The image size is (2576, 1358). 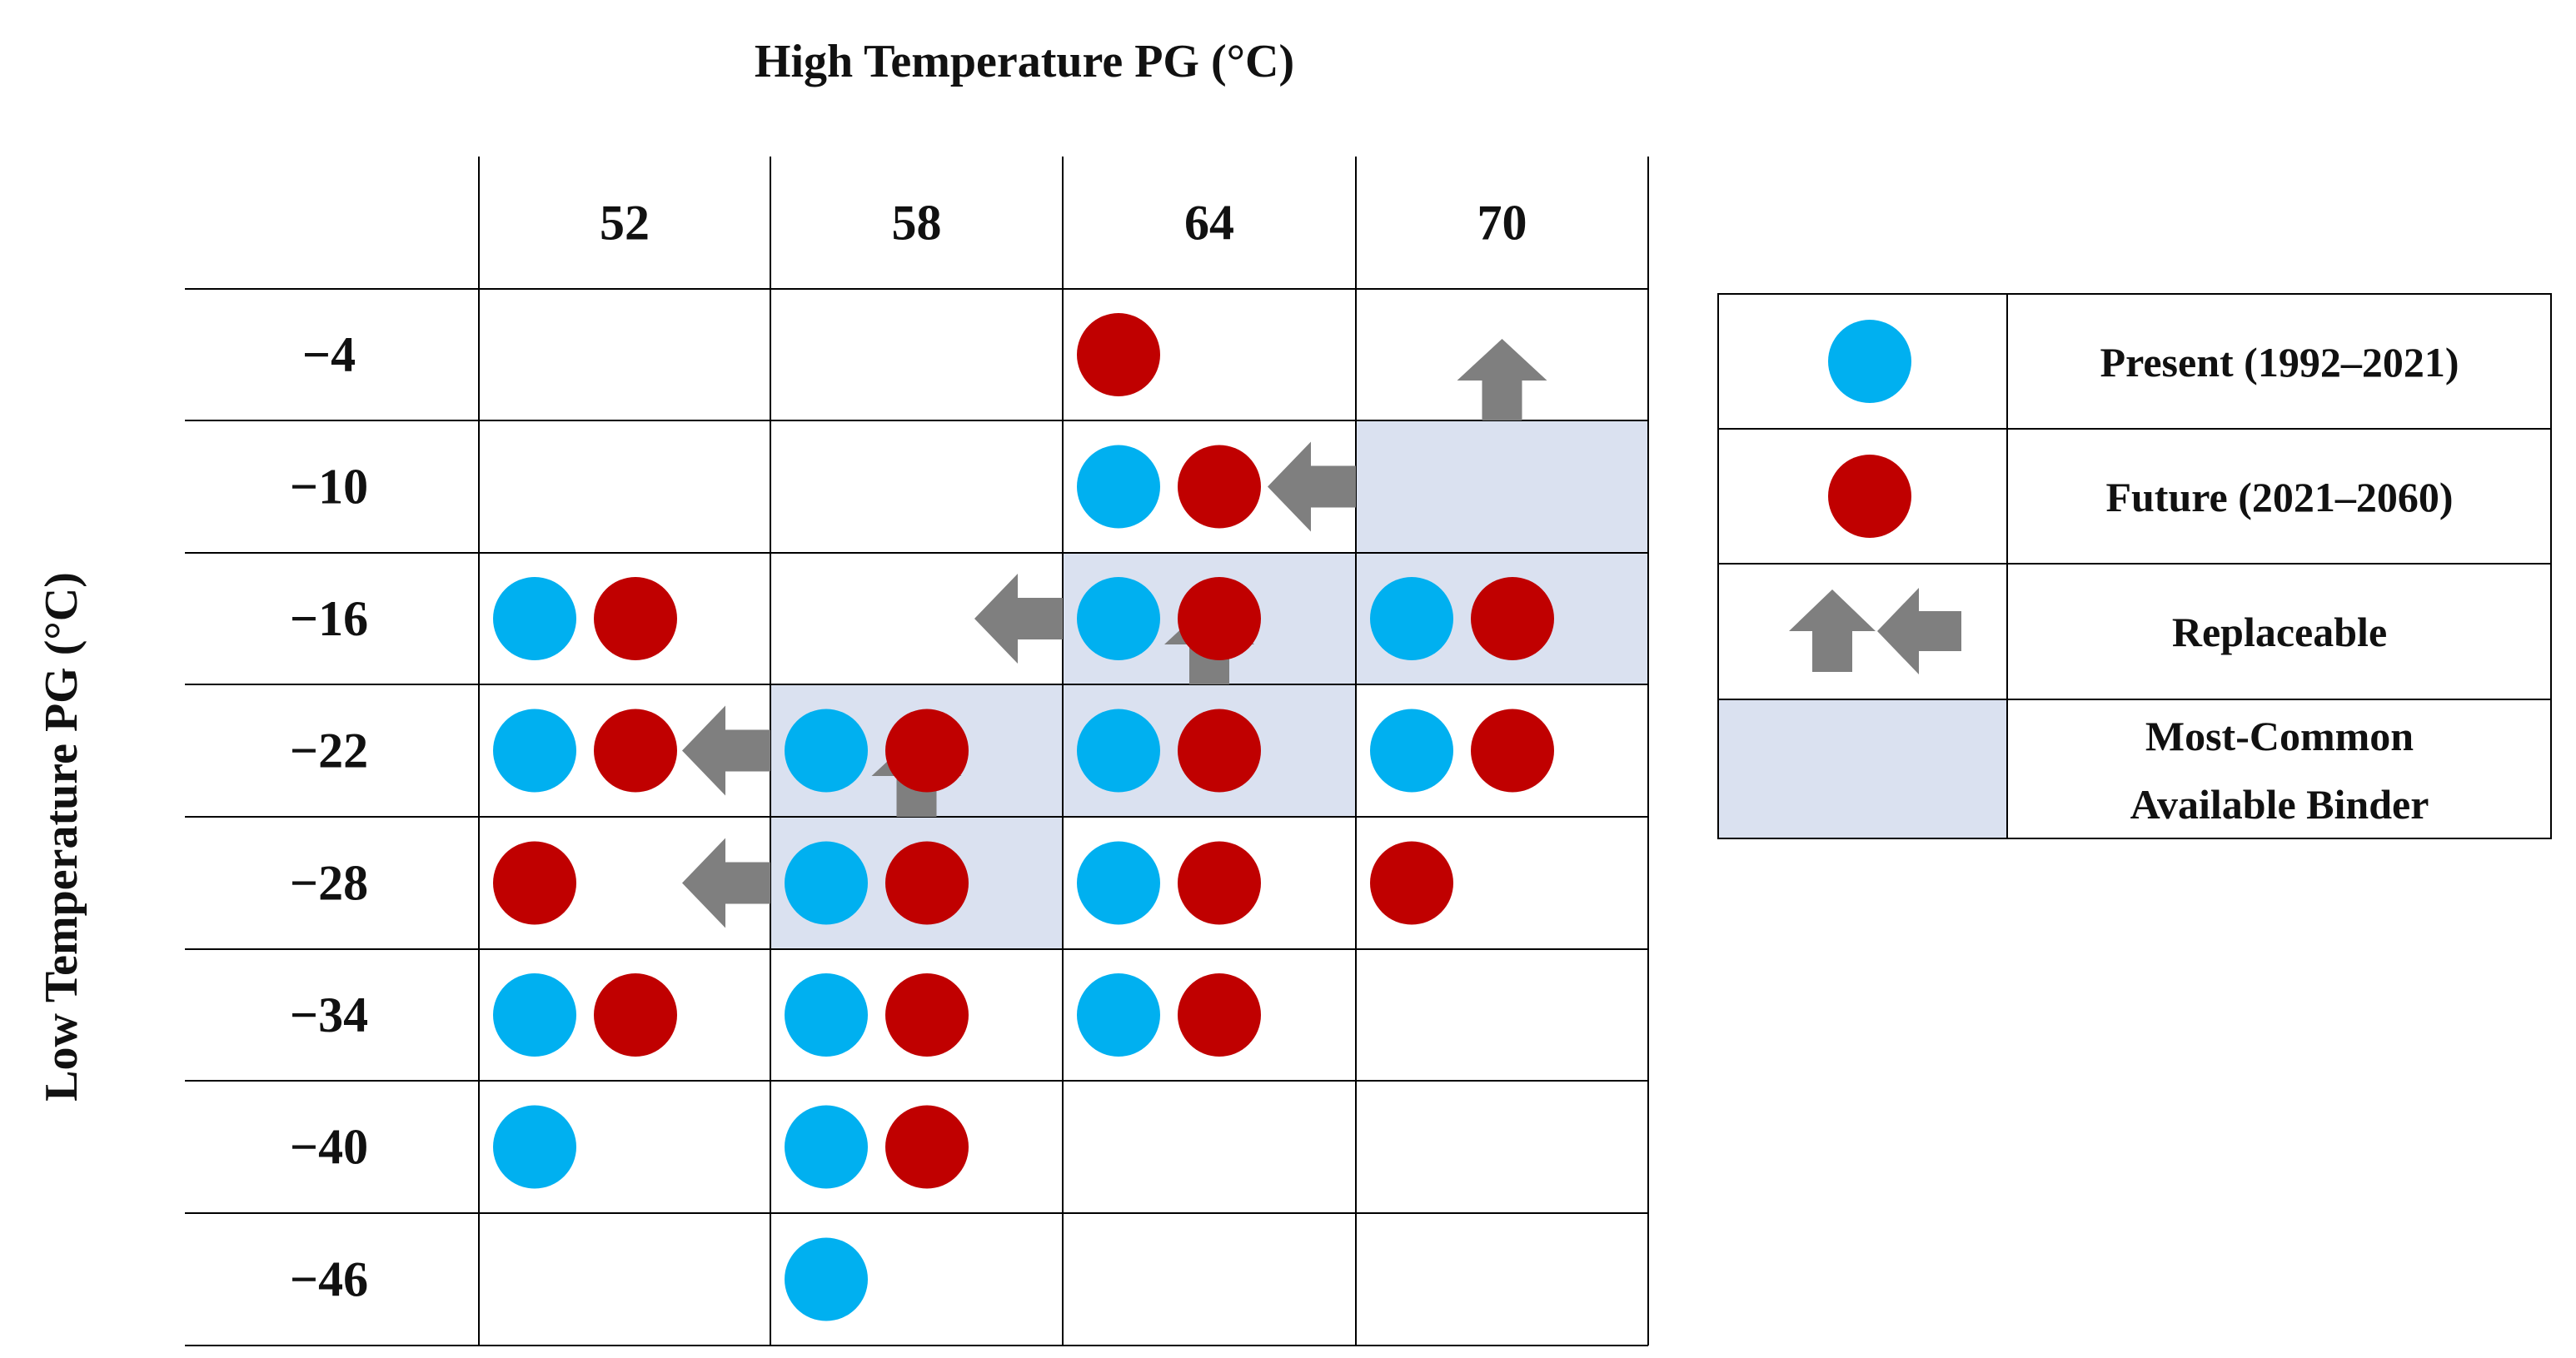 I want to click on low-grade-label: −10, so click(x=329, y=487).